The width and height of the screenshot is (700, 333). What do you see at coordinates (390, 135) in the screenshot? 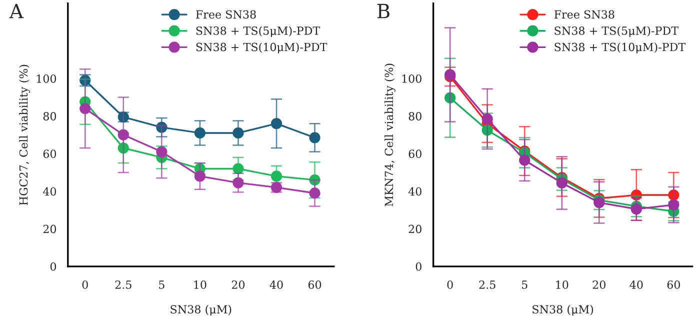
I see `y-axis-title: MKN74, Cell viability (%)` at bounding box center [390, 135].